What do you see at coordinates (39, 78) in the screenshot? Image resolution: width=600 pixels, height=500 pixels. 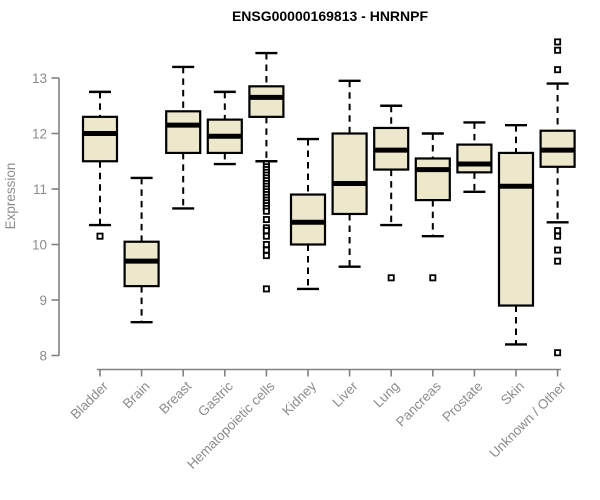 I see `y-tick-label: 13` at bounding box center [39, 78].